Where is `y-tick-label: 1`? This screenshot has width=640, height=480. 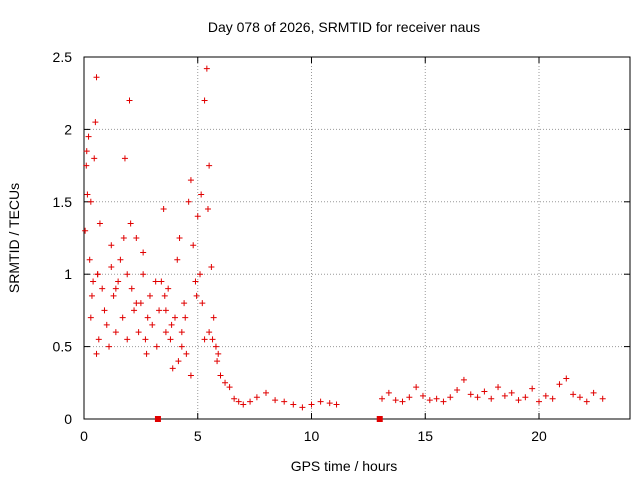
y-tick-label: 1 is located at coordinates (68, 274).